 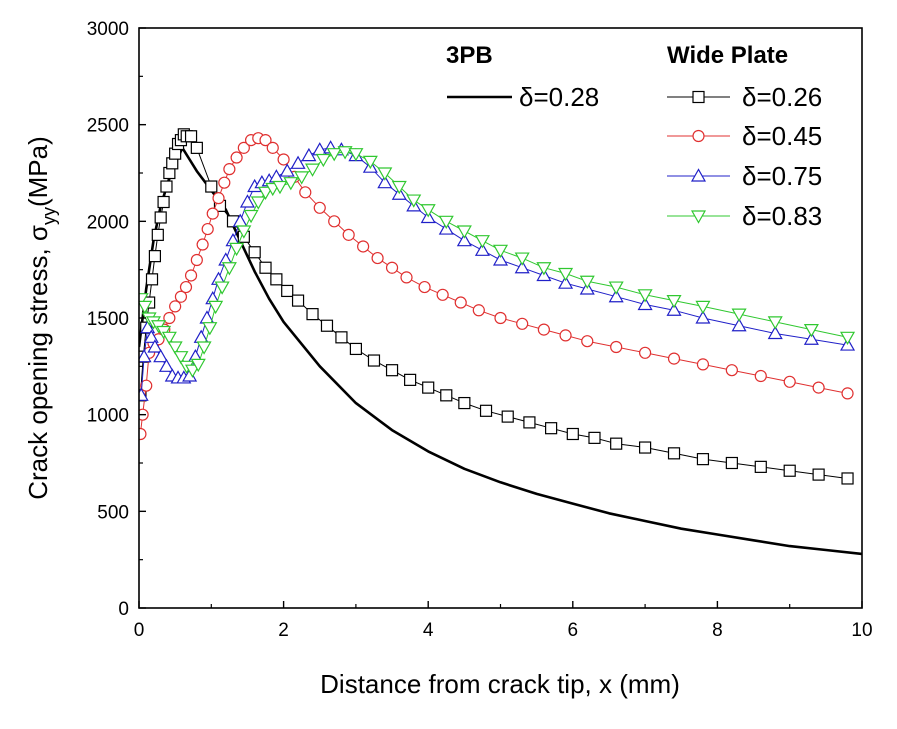 I want to click on y-tick-label: 2500, so click(x=108, y=126).